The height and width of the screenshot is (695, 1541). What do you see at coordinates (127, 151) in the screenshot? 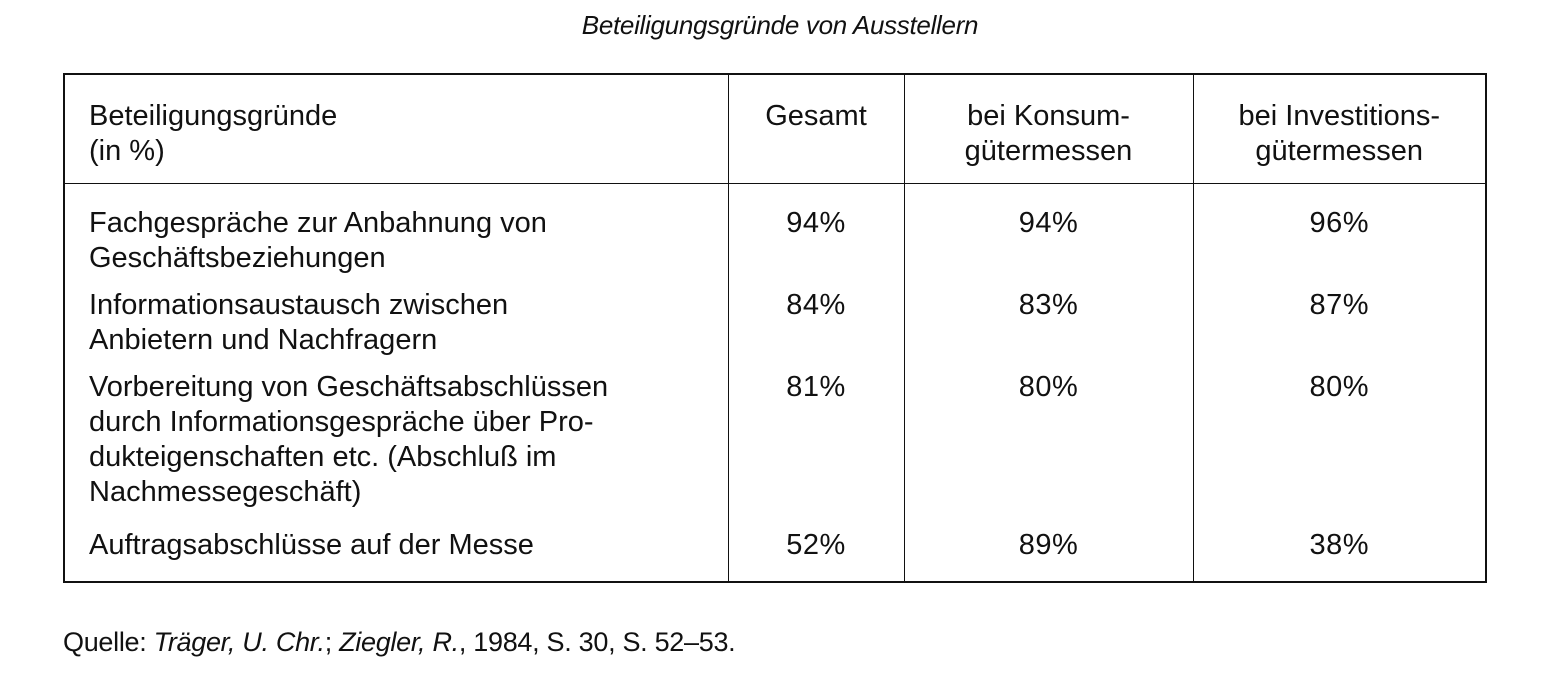
I see `header-label-line: (in %)` at bounding box center [127, 151].